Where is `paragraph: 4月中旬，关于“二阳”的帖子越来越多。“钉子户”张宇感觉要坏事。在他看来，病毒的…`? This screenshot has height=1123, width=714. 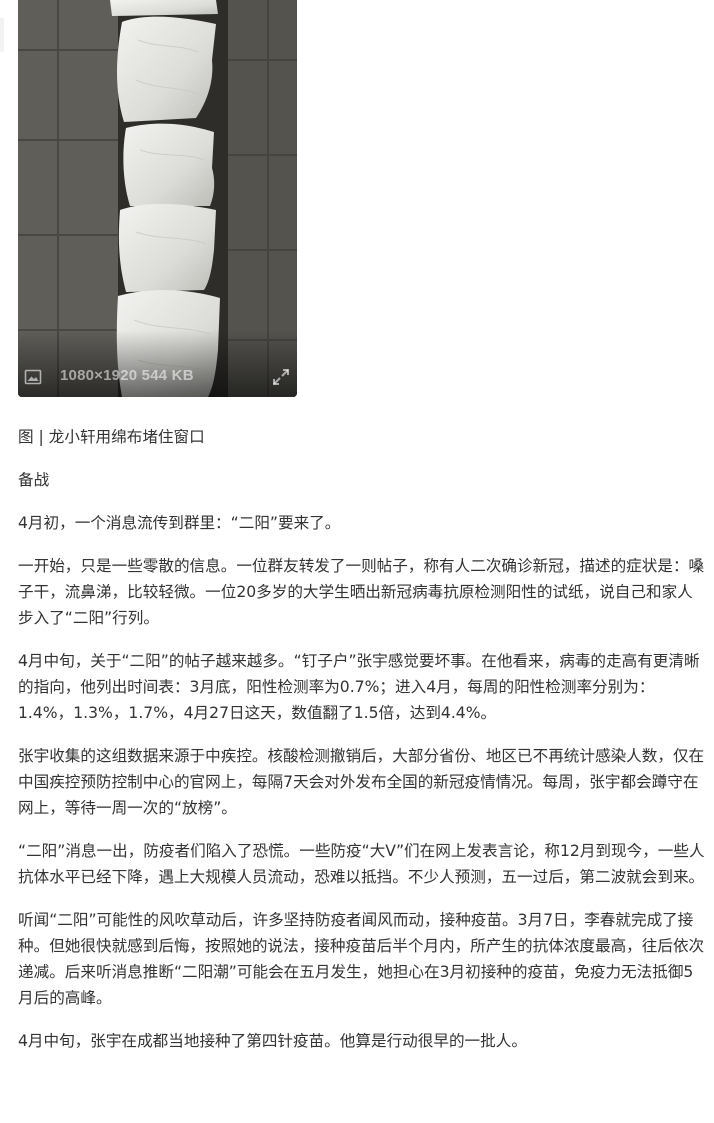 paragraph: 4月中旬，关于“二阳”的帖子越来越多。“钉子户”张宇感觉要坏事。在他看来，病毒的… is located at coordinates (359, 687).